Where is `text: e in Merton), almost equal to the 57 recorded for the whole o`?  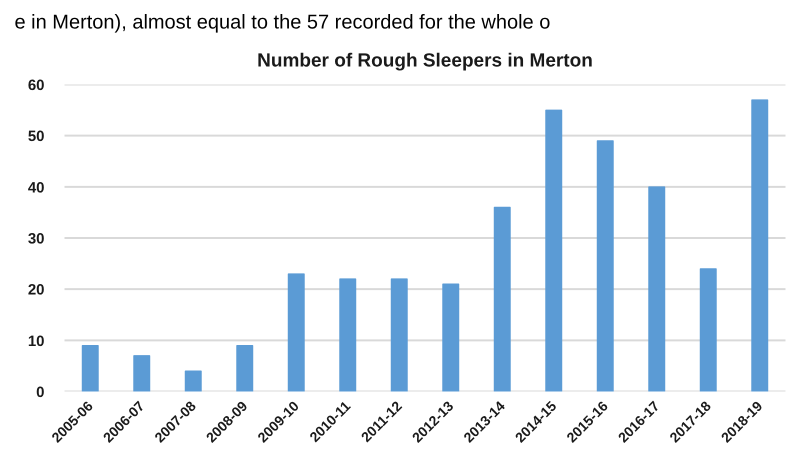 text: e in Merton), almost equal to the 57 recorded for the whole o is located at coordinates (282, 23).